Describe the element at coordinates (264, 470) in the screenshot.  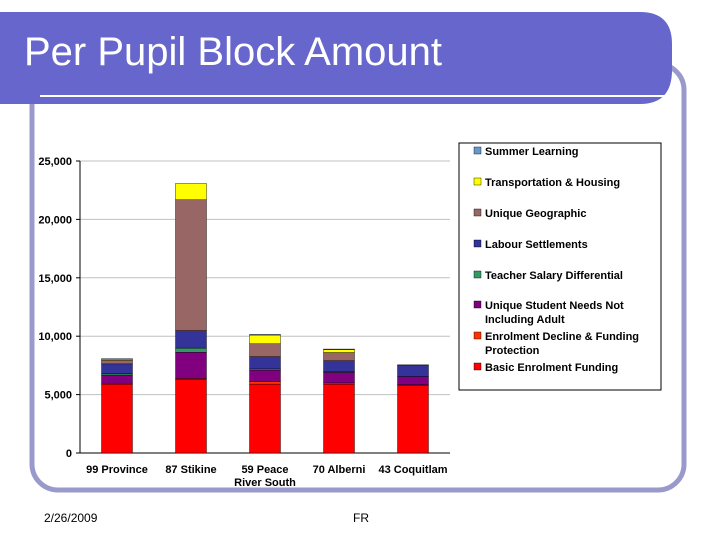
I see `x-tick-label: 59 Peace` at that location.